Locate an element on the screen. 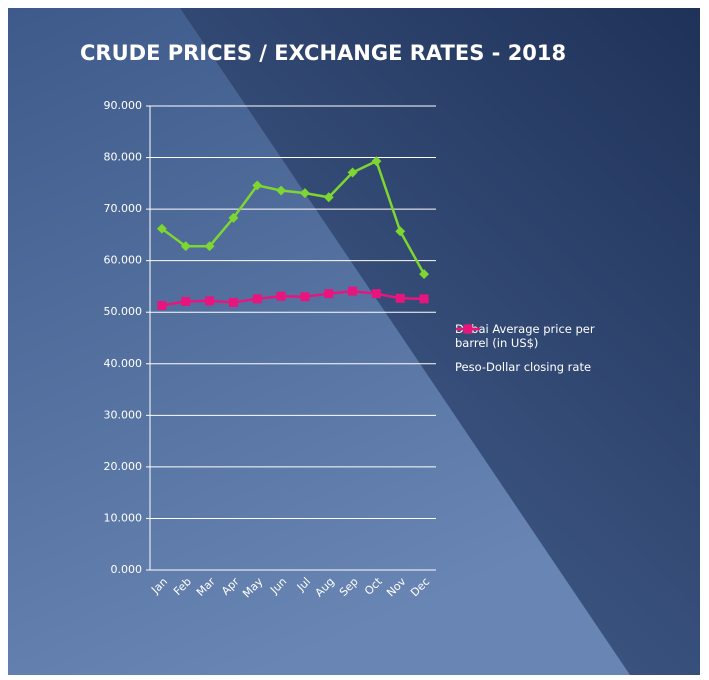 The height and width of the screenshot is (680, 709). y-tick-label: 90.000 is located at coordinates (123, 105).